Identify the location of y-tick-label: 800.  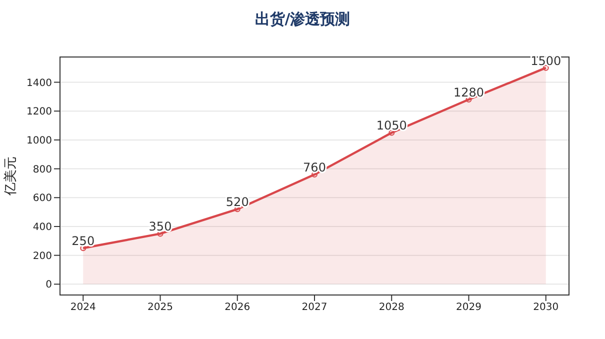
(42, 170).